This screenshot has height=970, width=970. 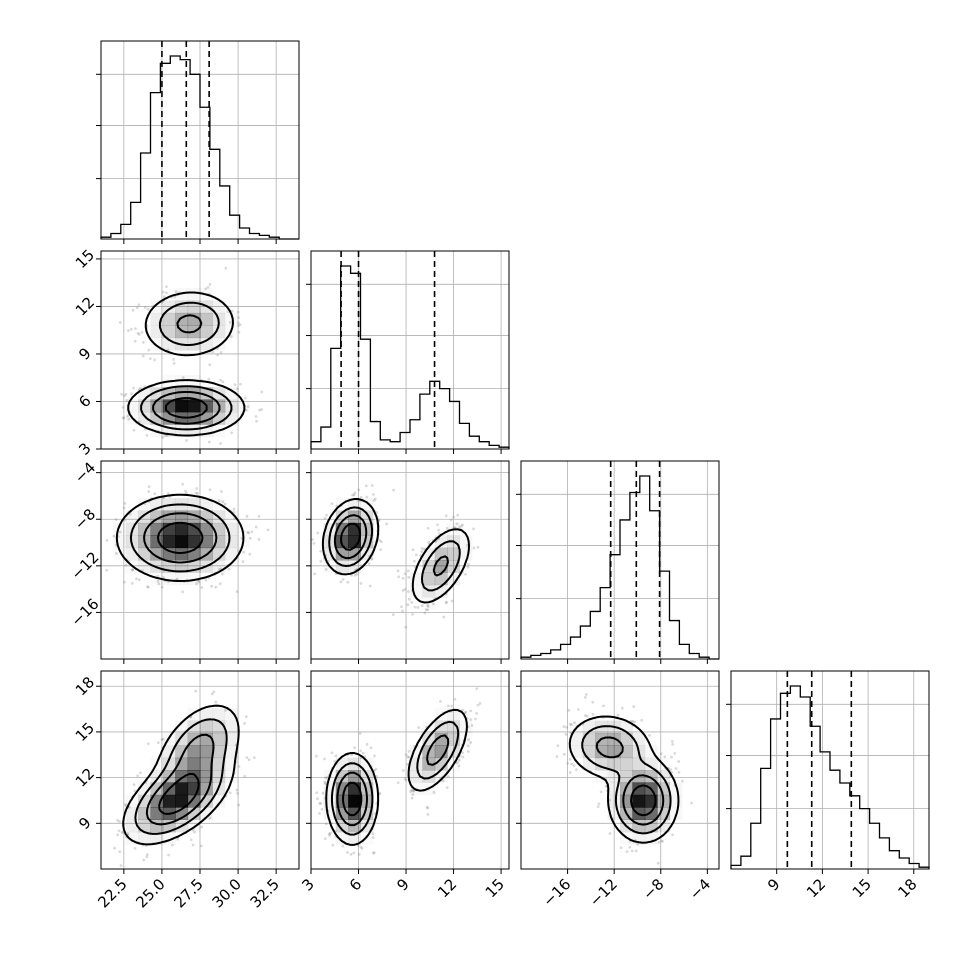 I want to click on y-tick-label-p3: 12, so click(x=85, y=778).